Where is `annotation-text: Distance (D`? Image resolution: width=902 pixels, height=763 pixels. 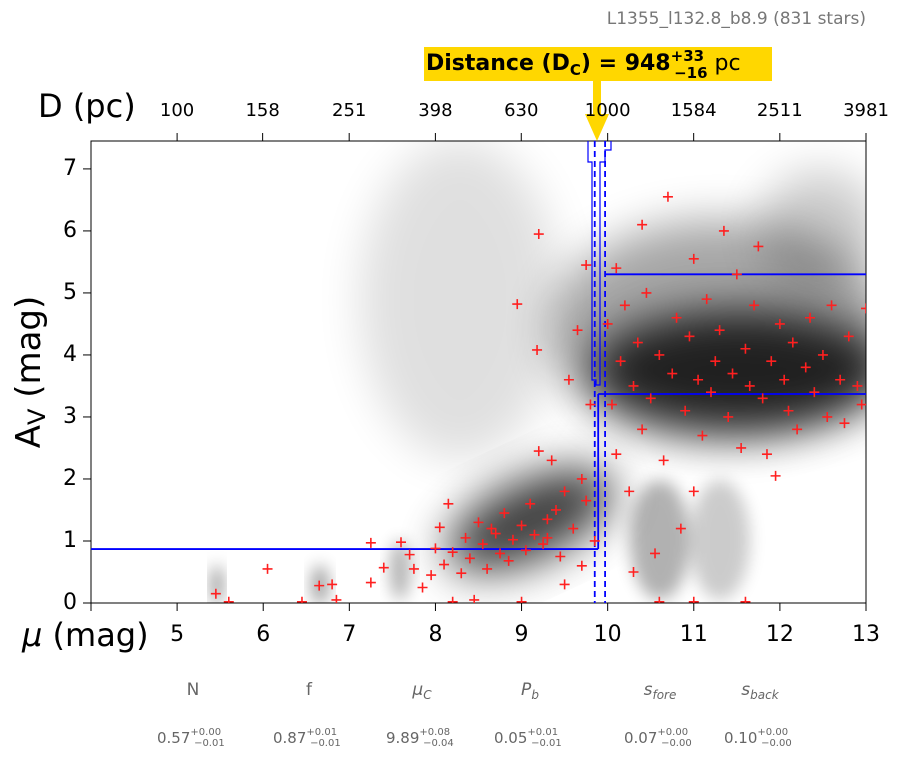 annotation-text: Distance (D is located at coordinates (498, 63).